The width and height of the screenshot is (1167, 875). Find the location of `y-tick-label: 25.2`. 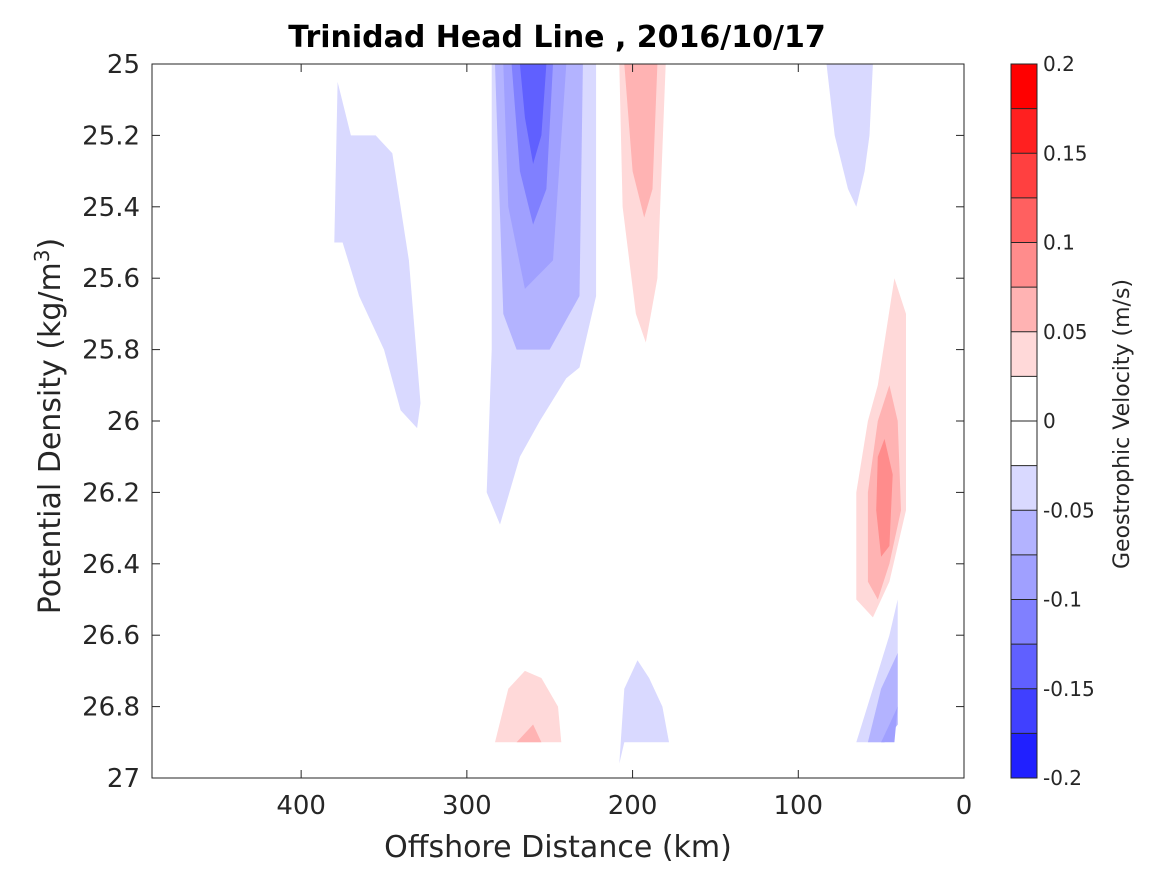

y-tick-label: 25.2 is located at coordinates (111, 136).